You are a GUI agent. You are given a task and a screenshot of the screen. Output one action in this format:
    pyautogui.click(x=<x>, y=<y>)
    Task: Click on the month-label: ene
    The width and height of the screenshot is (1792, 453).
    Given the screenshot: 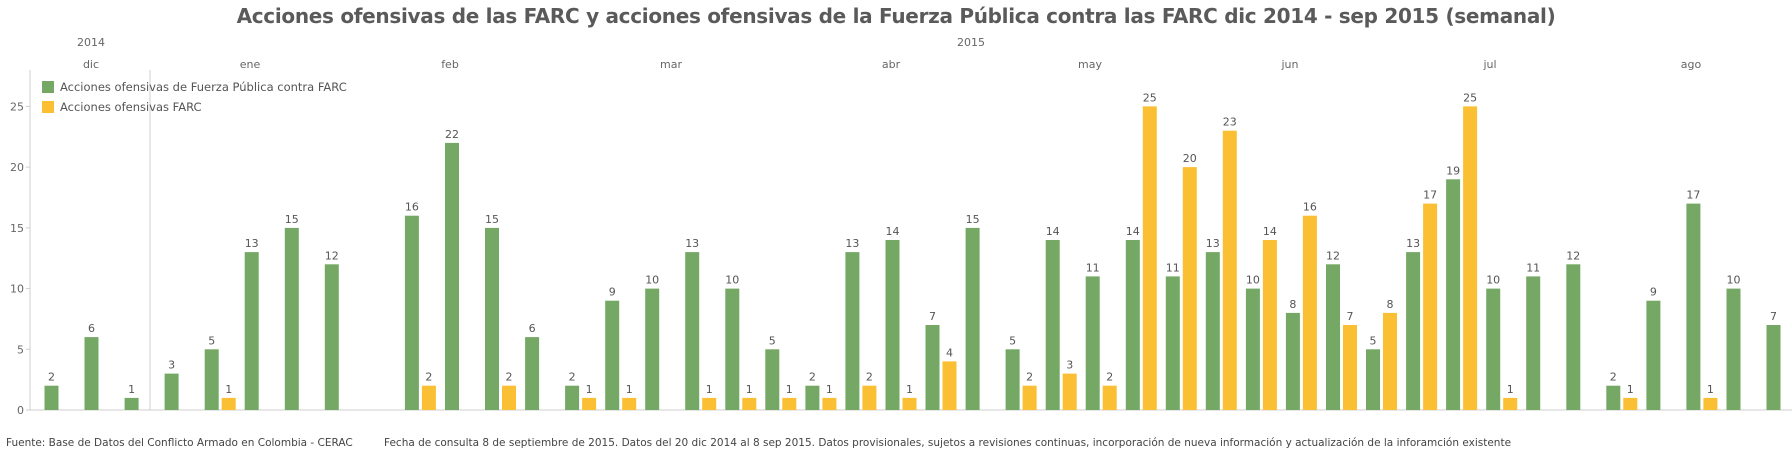 What is the action you would take?
    pyautogui.click(x=250, y=64)
    